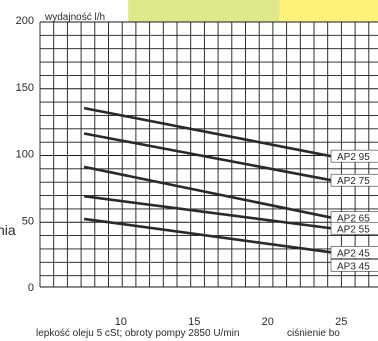  I want to click on right-side-text: ciśnienie bo, so click(313, 333).